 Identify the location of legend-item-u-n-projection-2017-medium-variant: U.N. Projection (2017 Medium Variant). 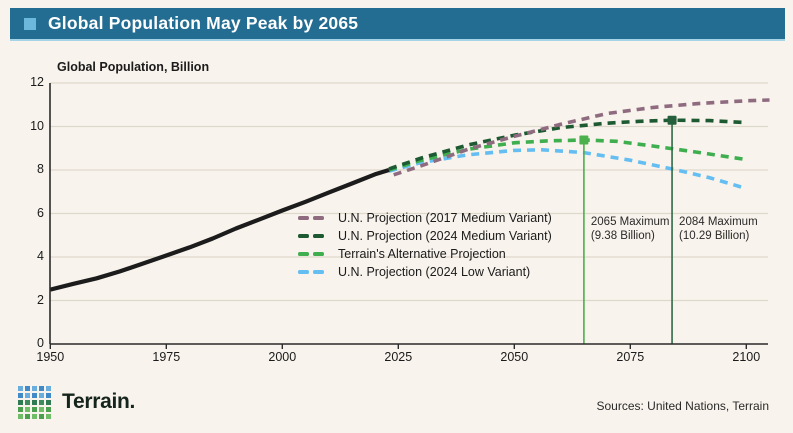
(425, 218).